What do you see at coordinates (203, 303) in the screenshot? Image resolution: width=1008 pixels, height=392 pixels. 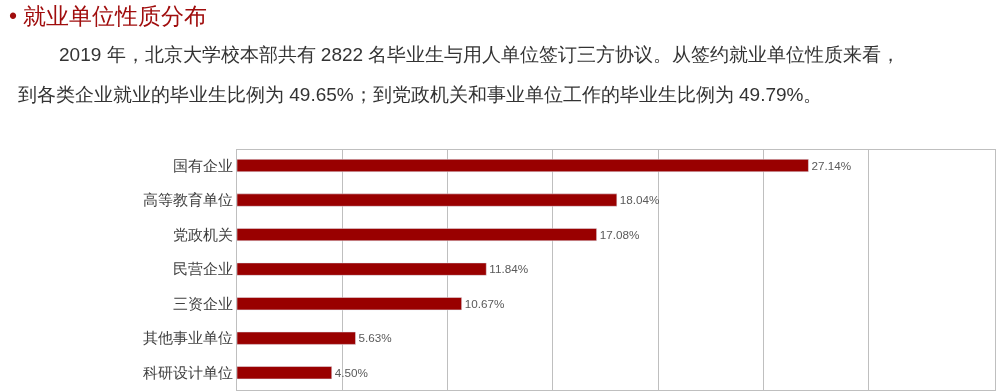 I see `y-tick-label: 三资企业` at bounding box center [203, 303].